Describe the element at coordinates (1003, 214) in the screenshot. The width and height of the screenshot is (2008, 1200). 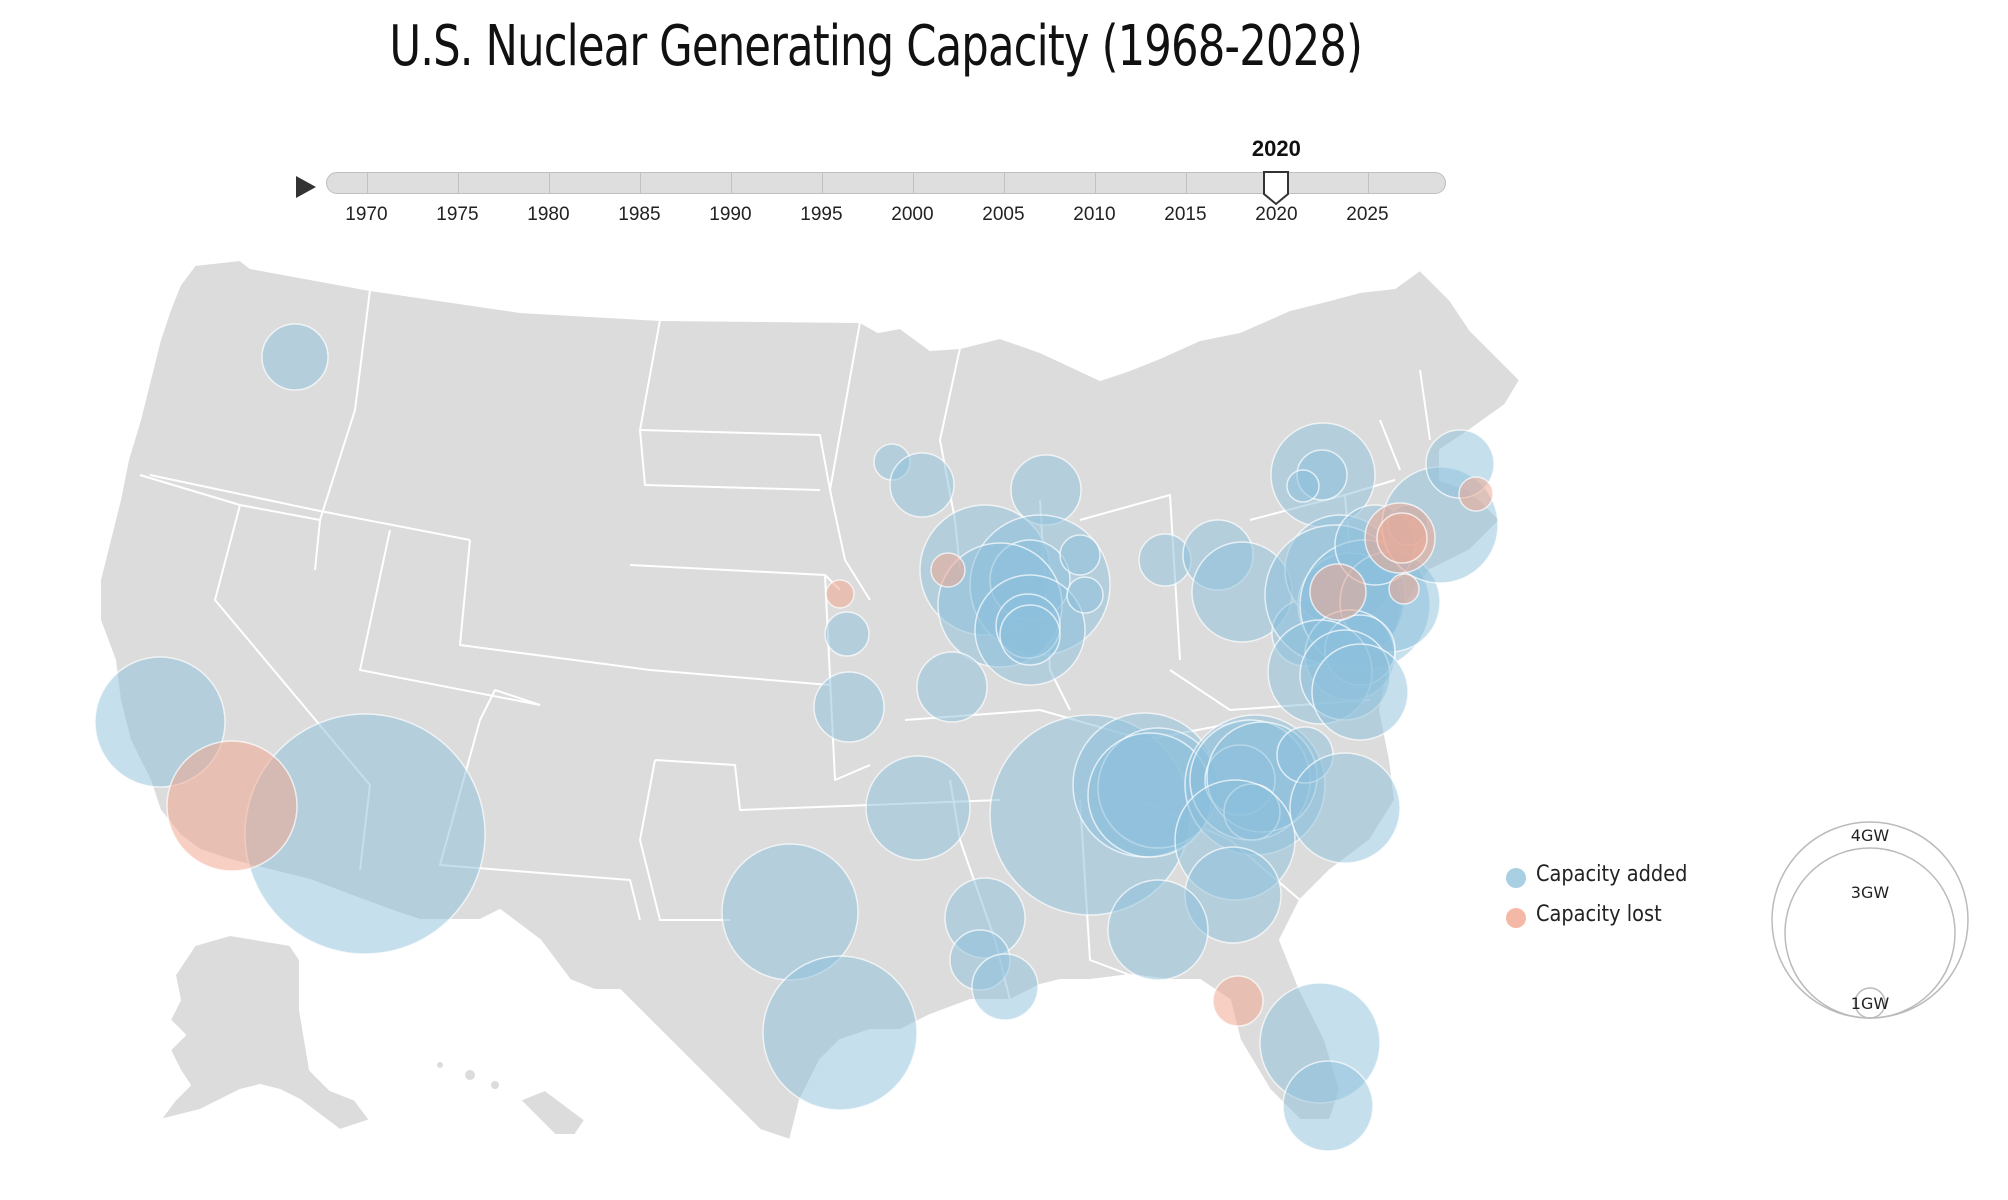
I see `tick-label: 2005` at that location.